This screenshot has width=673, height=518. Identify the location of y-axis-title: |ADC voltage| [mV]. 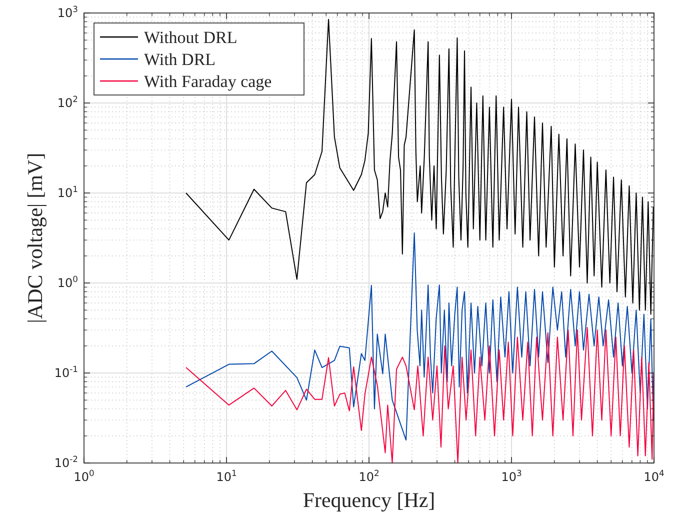
(35, 238).